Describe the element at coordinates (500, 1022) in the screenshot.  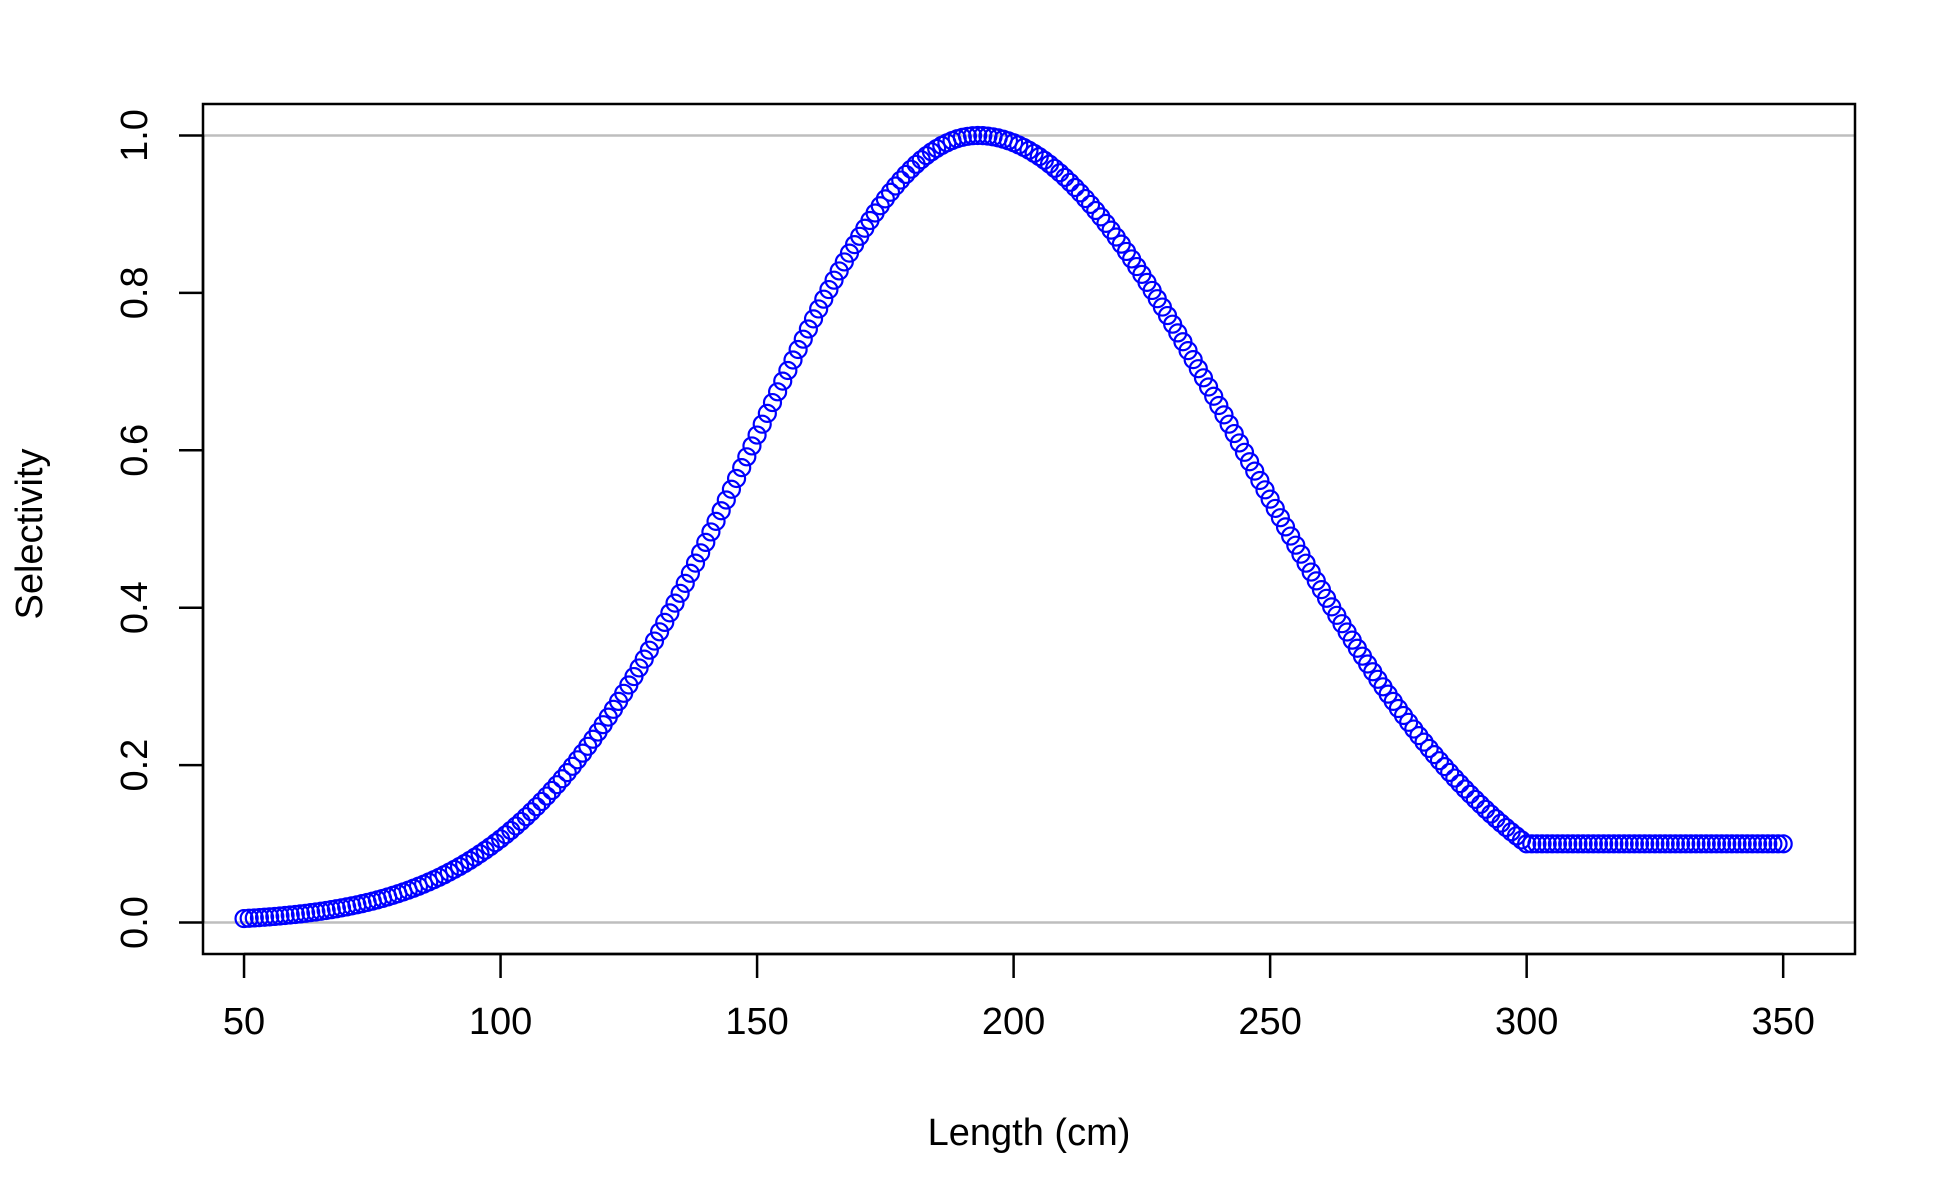
I see `x-tick-label-1: 100` at that location.